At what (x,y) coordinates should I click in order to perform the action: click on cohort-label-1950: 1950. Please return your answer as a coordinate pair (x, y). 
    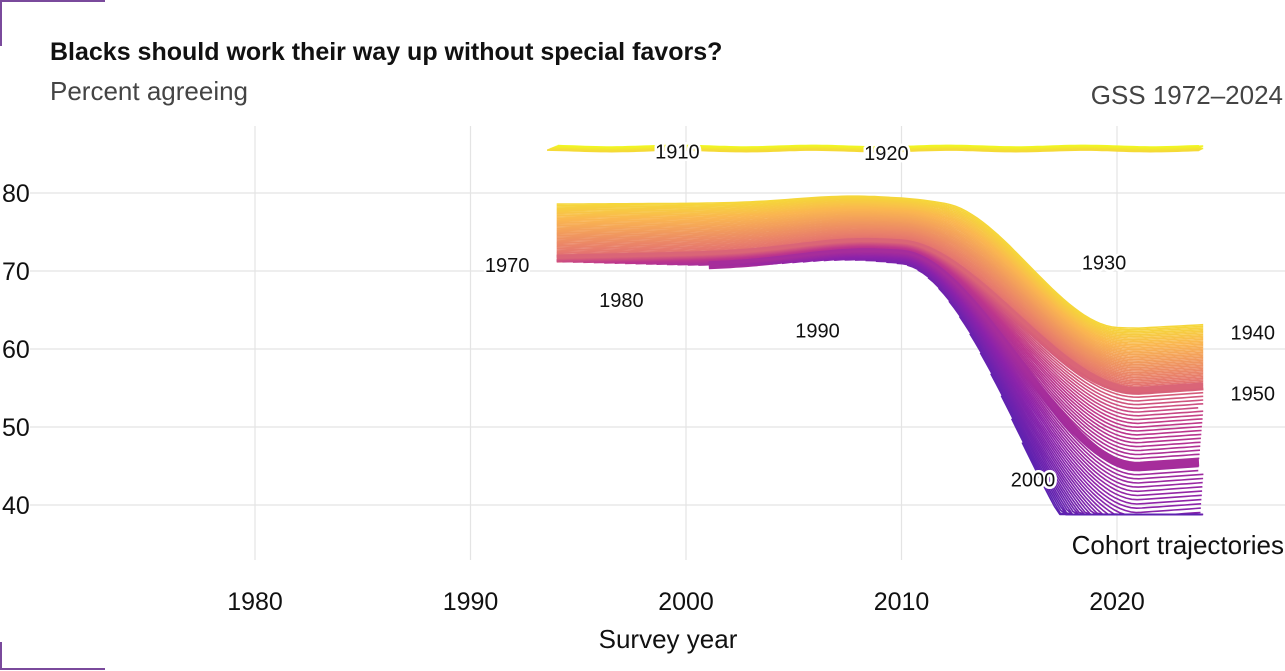
    Looking at the image, I should click on (1253, 394).